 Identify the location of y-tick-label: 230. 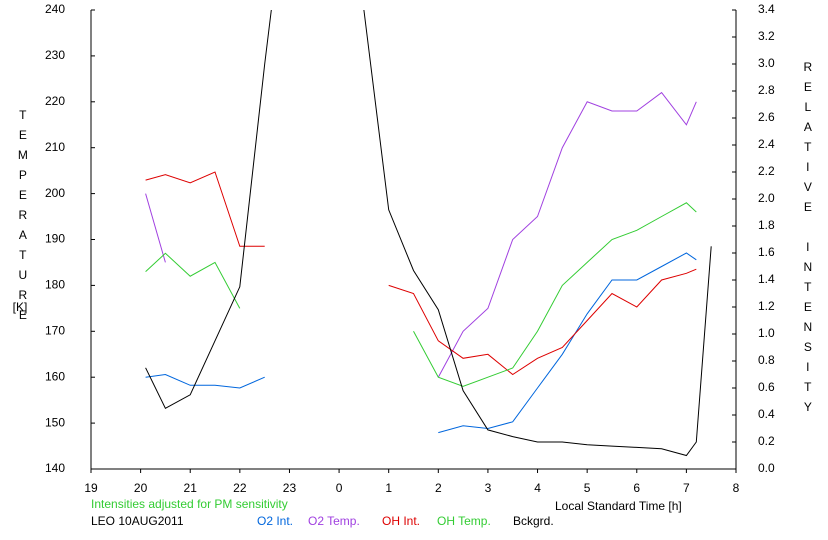
(55, 55).